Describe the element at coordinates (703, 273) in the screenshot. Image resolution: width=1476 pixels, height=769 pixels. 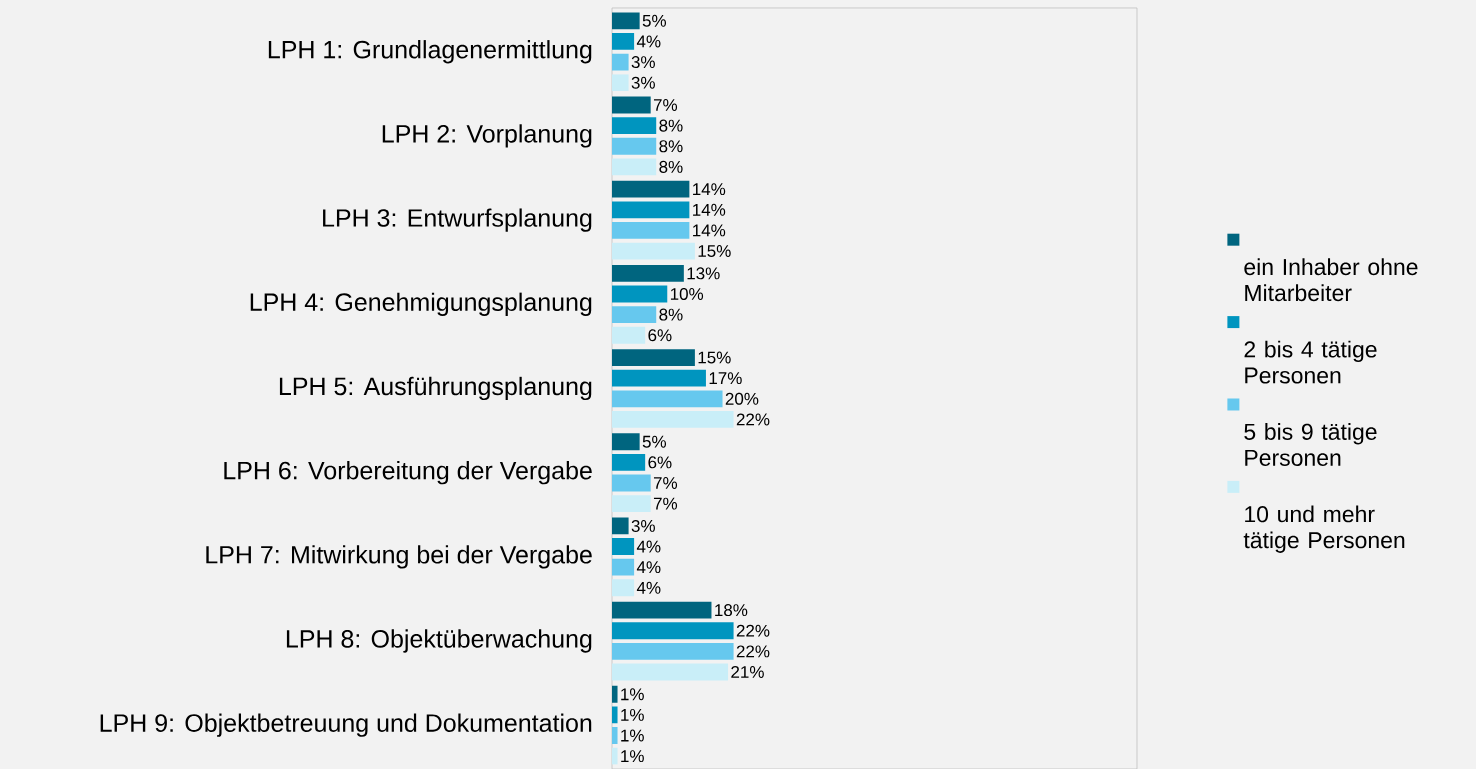
I see `data-label: 13%` at that location.